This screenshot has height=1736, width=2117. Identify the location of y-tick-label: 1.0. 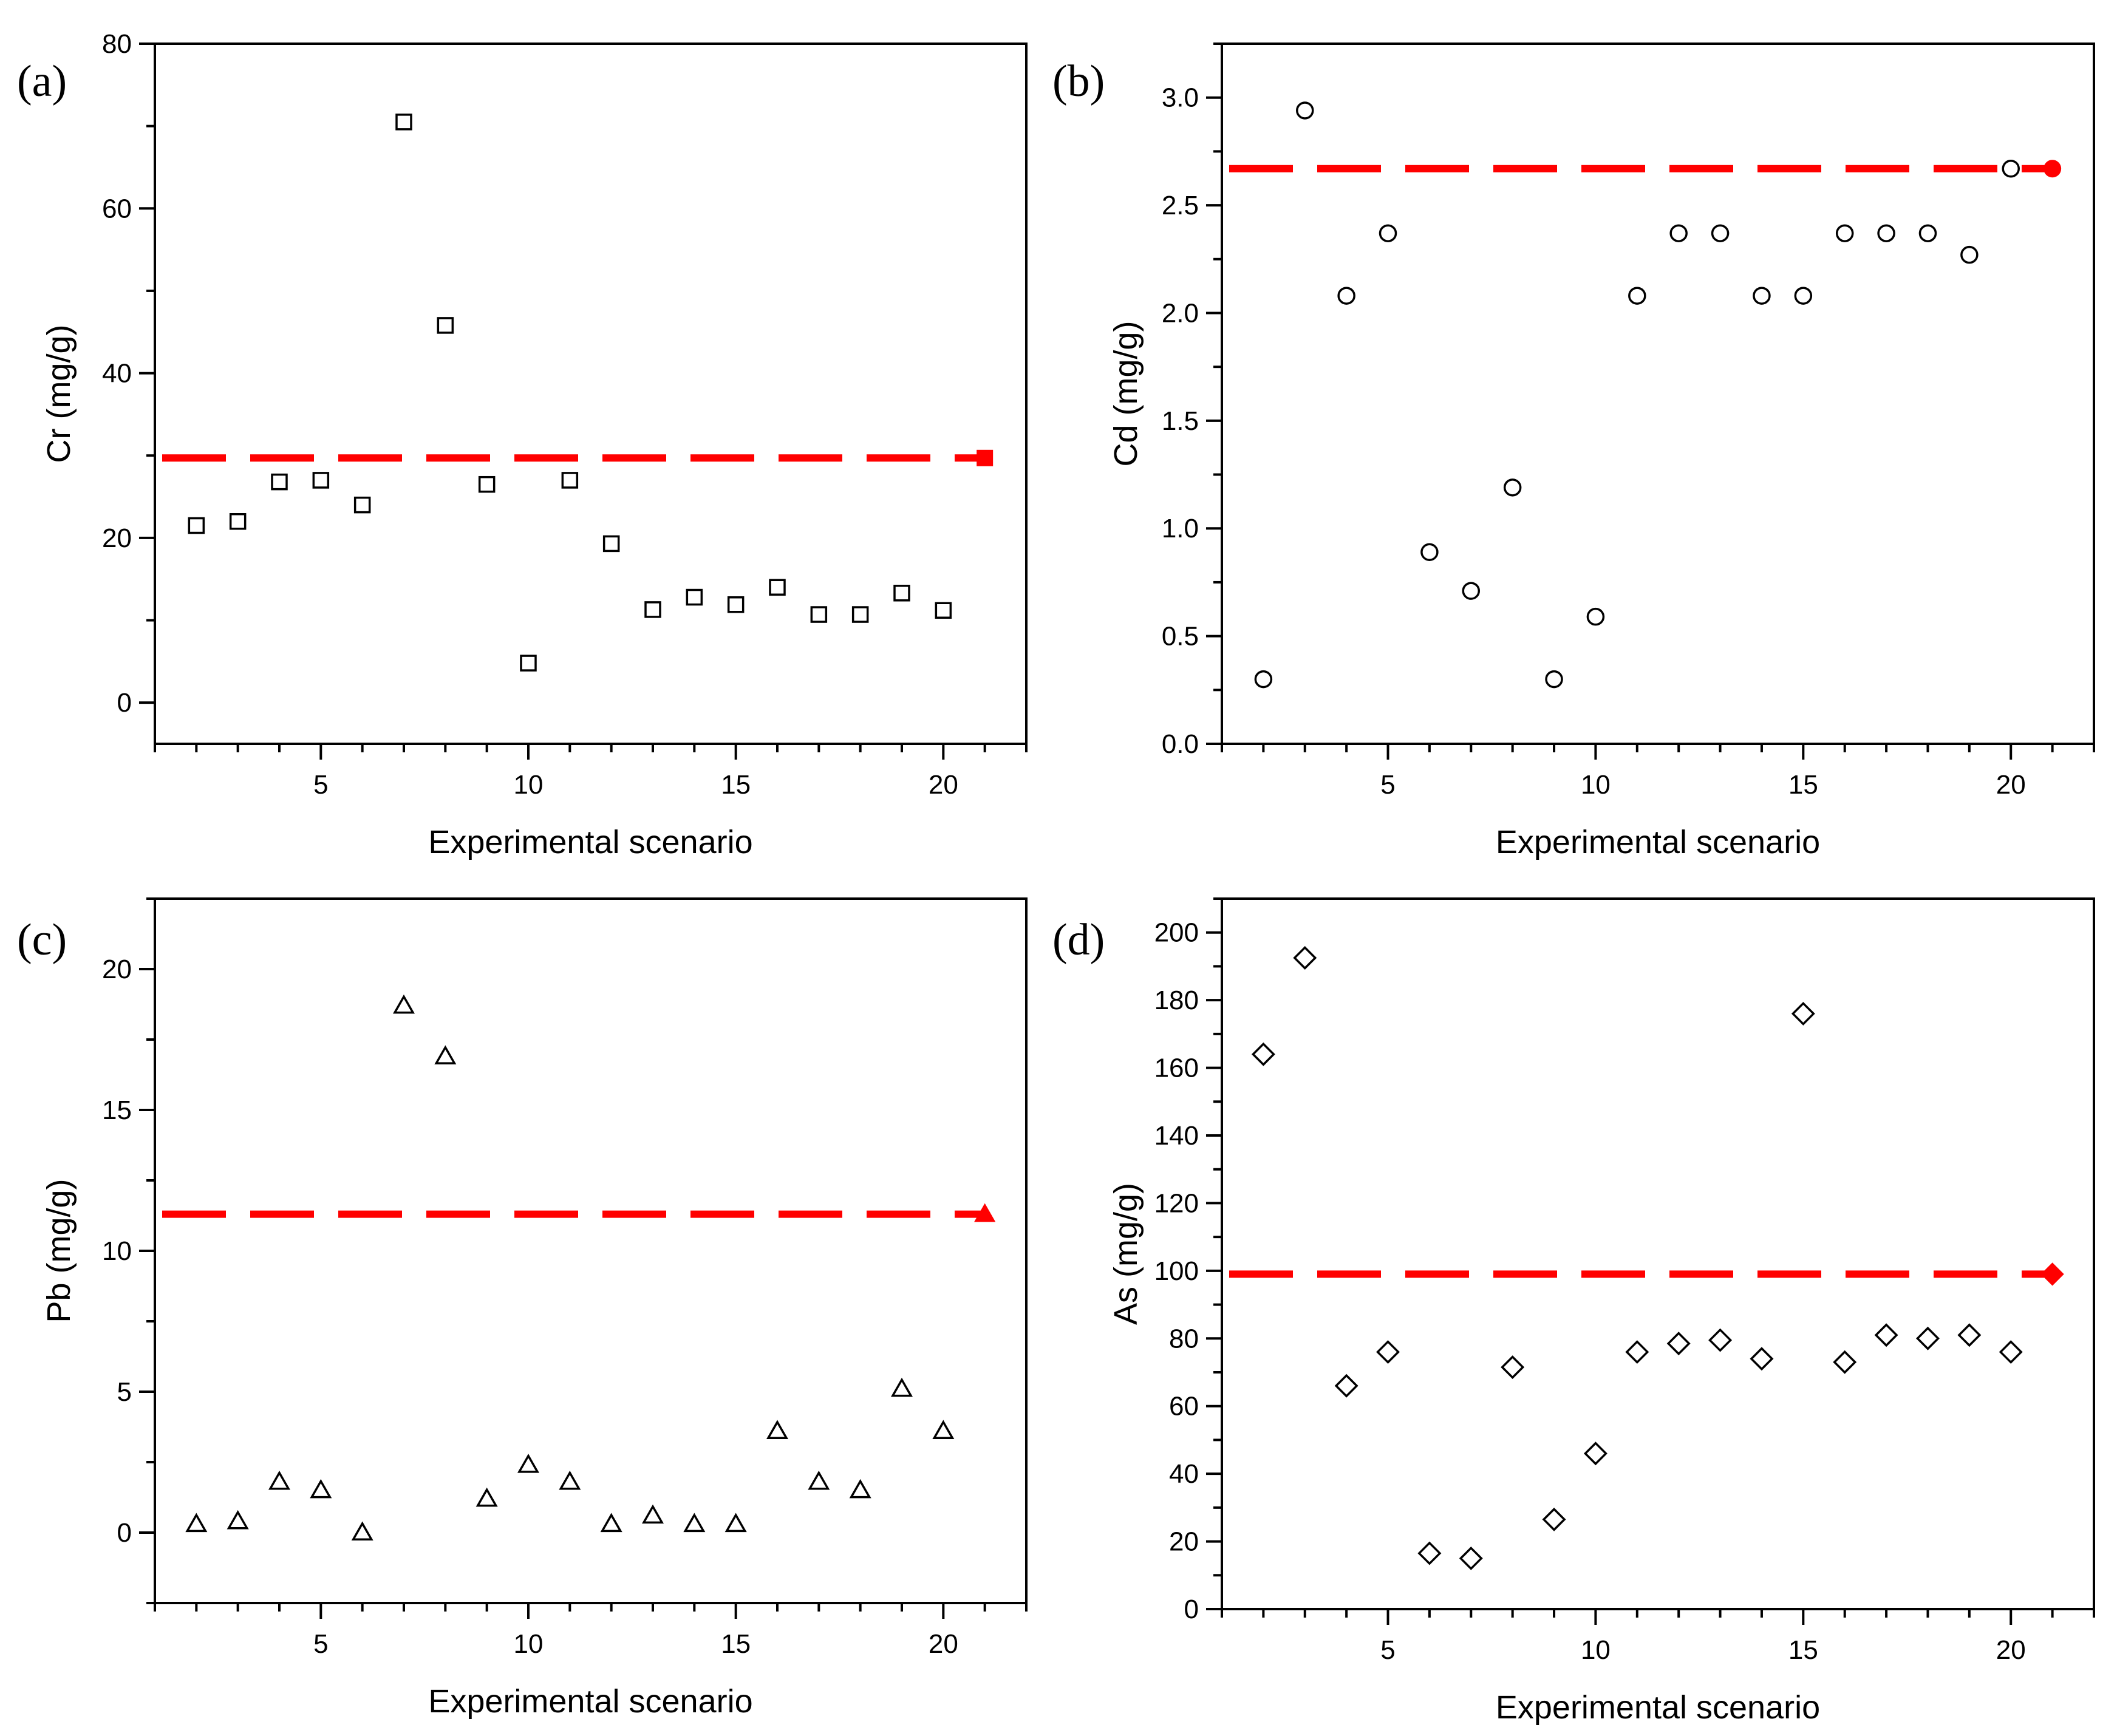
(1180, 528).